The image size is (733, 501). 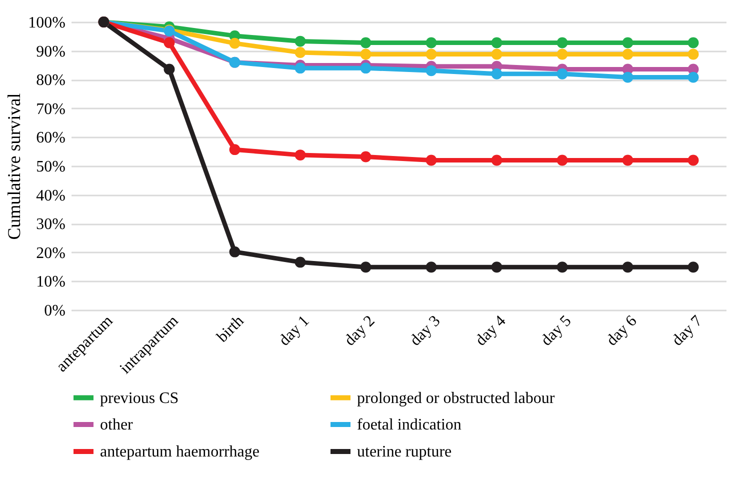 I want to click on x-tick-label: birth, so click(x=231, y=329).